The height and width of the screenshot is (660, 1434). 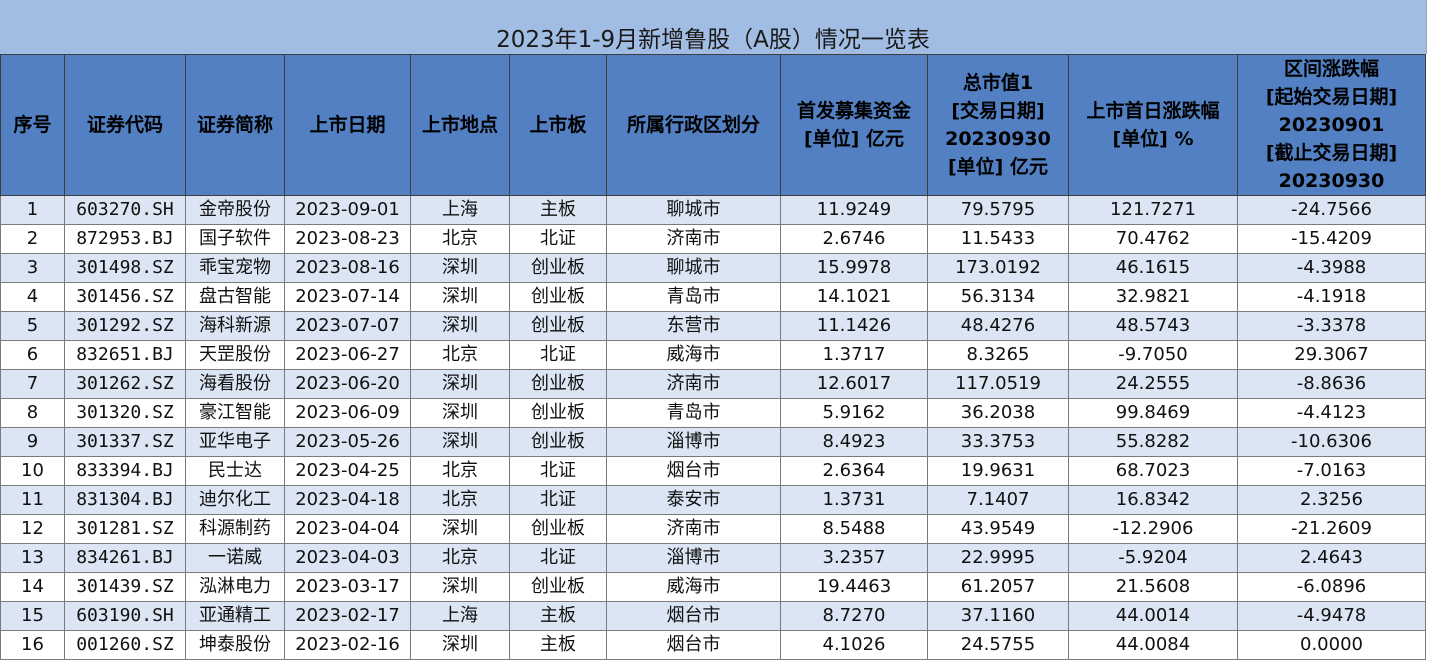 I want to click on cell-firstday: 48.5743, so click(x=1153, y=326).